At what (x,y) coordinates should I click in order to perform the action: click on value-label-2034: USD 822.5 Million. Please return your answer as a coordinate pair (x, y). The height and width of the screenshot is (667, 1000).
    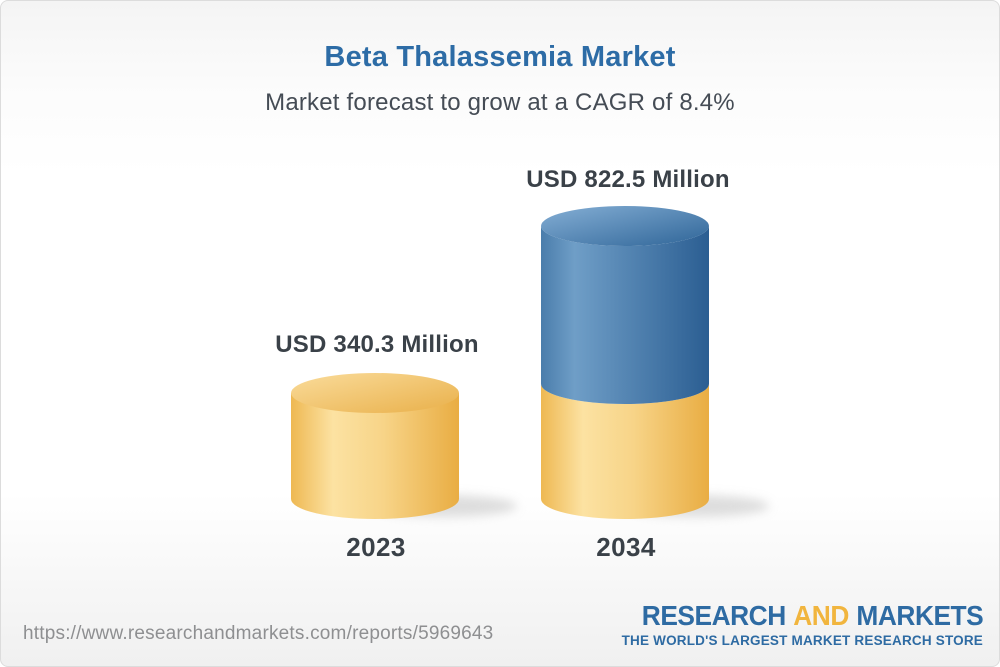
    Looking at the image, I should click on (628, 179).